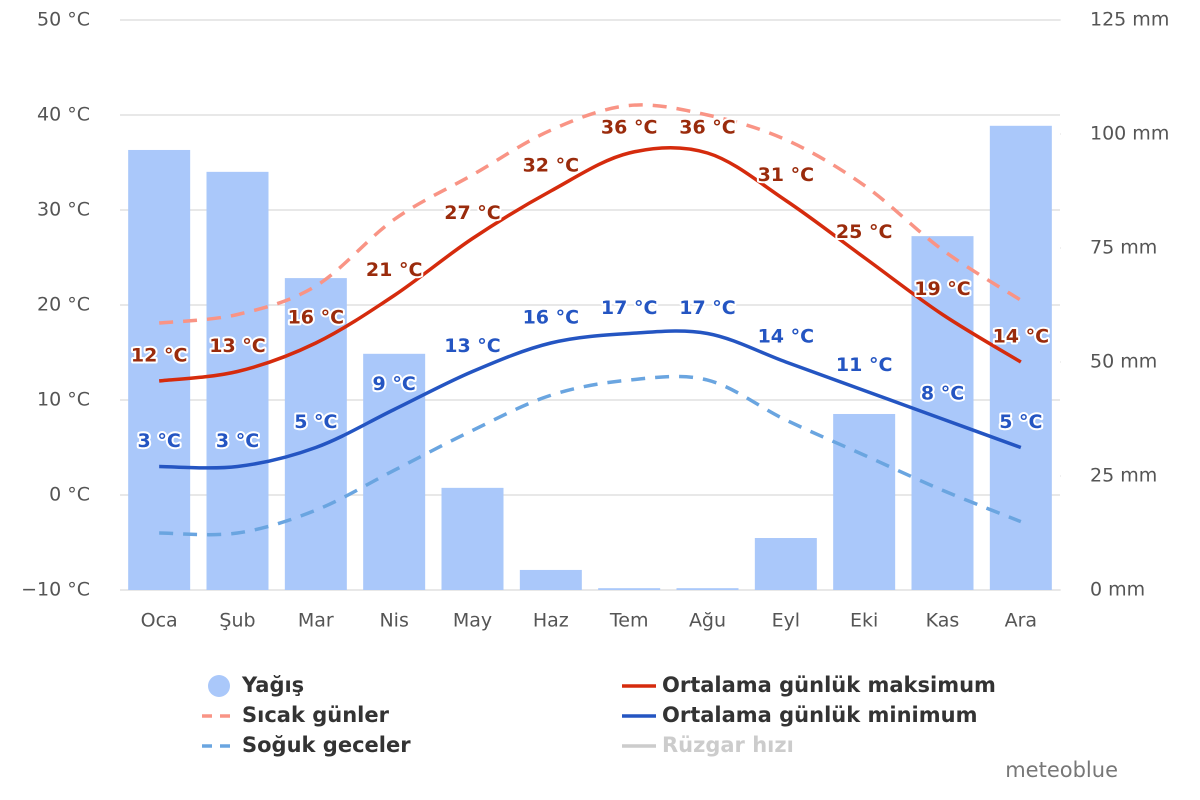 The height and width of the screenshot is (800, 1200). I want to click on y2-tick-label: 50 mm, so click(1123, 362).